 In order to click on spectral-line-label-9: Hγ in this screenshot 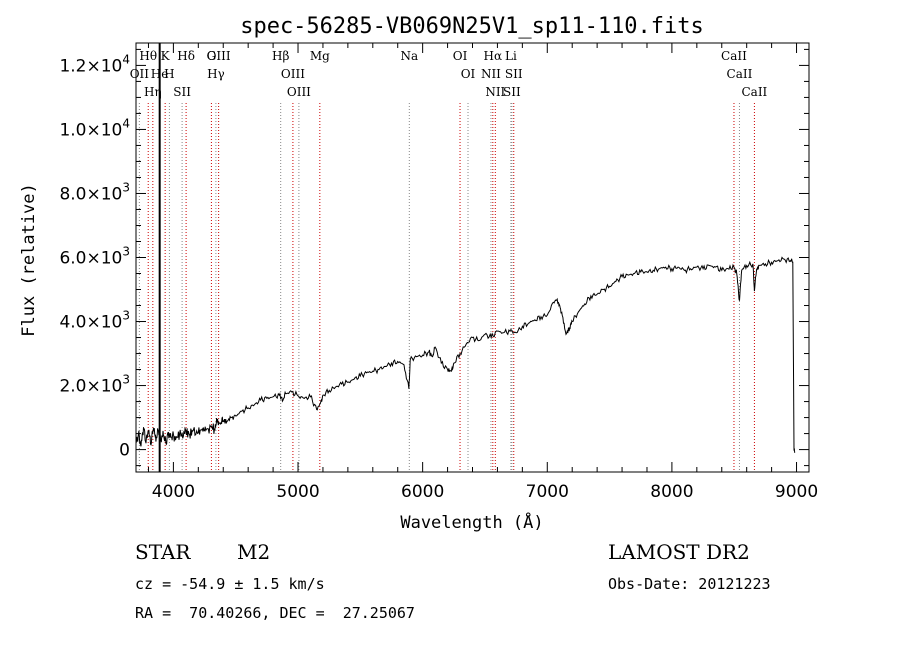, I will do `click(216, 74)`.